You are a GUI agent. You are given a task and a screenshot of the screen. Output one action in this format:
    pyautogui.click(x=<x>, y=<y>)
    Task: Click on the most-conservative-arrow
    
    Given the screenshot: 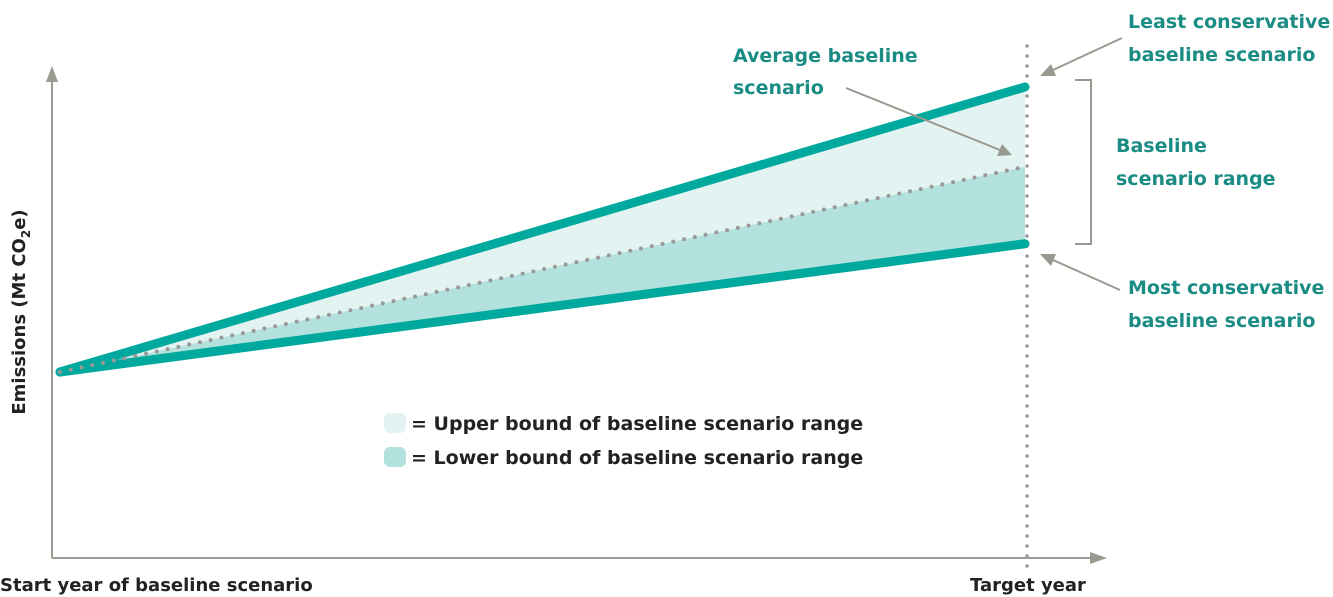 What is the action you would take?
    pyautogui.click(x=1086, y=275)
    